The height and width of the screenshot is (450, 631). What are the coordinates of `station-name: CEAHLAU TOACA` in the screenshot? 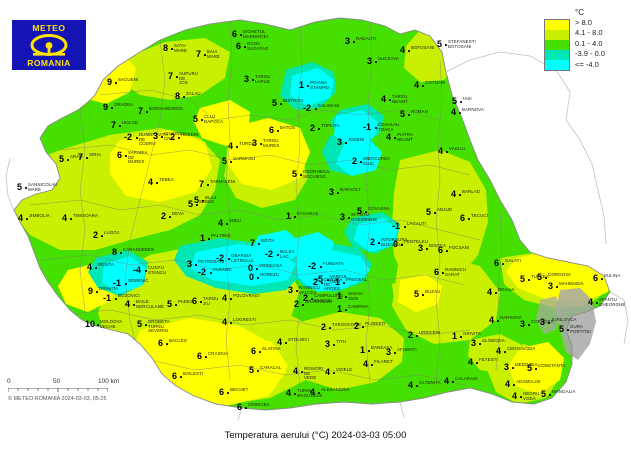 It's located at (389, 127).